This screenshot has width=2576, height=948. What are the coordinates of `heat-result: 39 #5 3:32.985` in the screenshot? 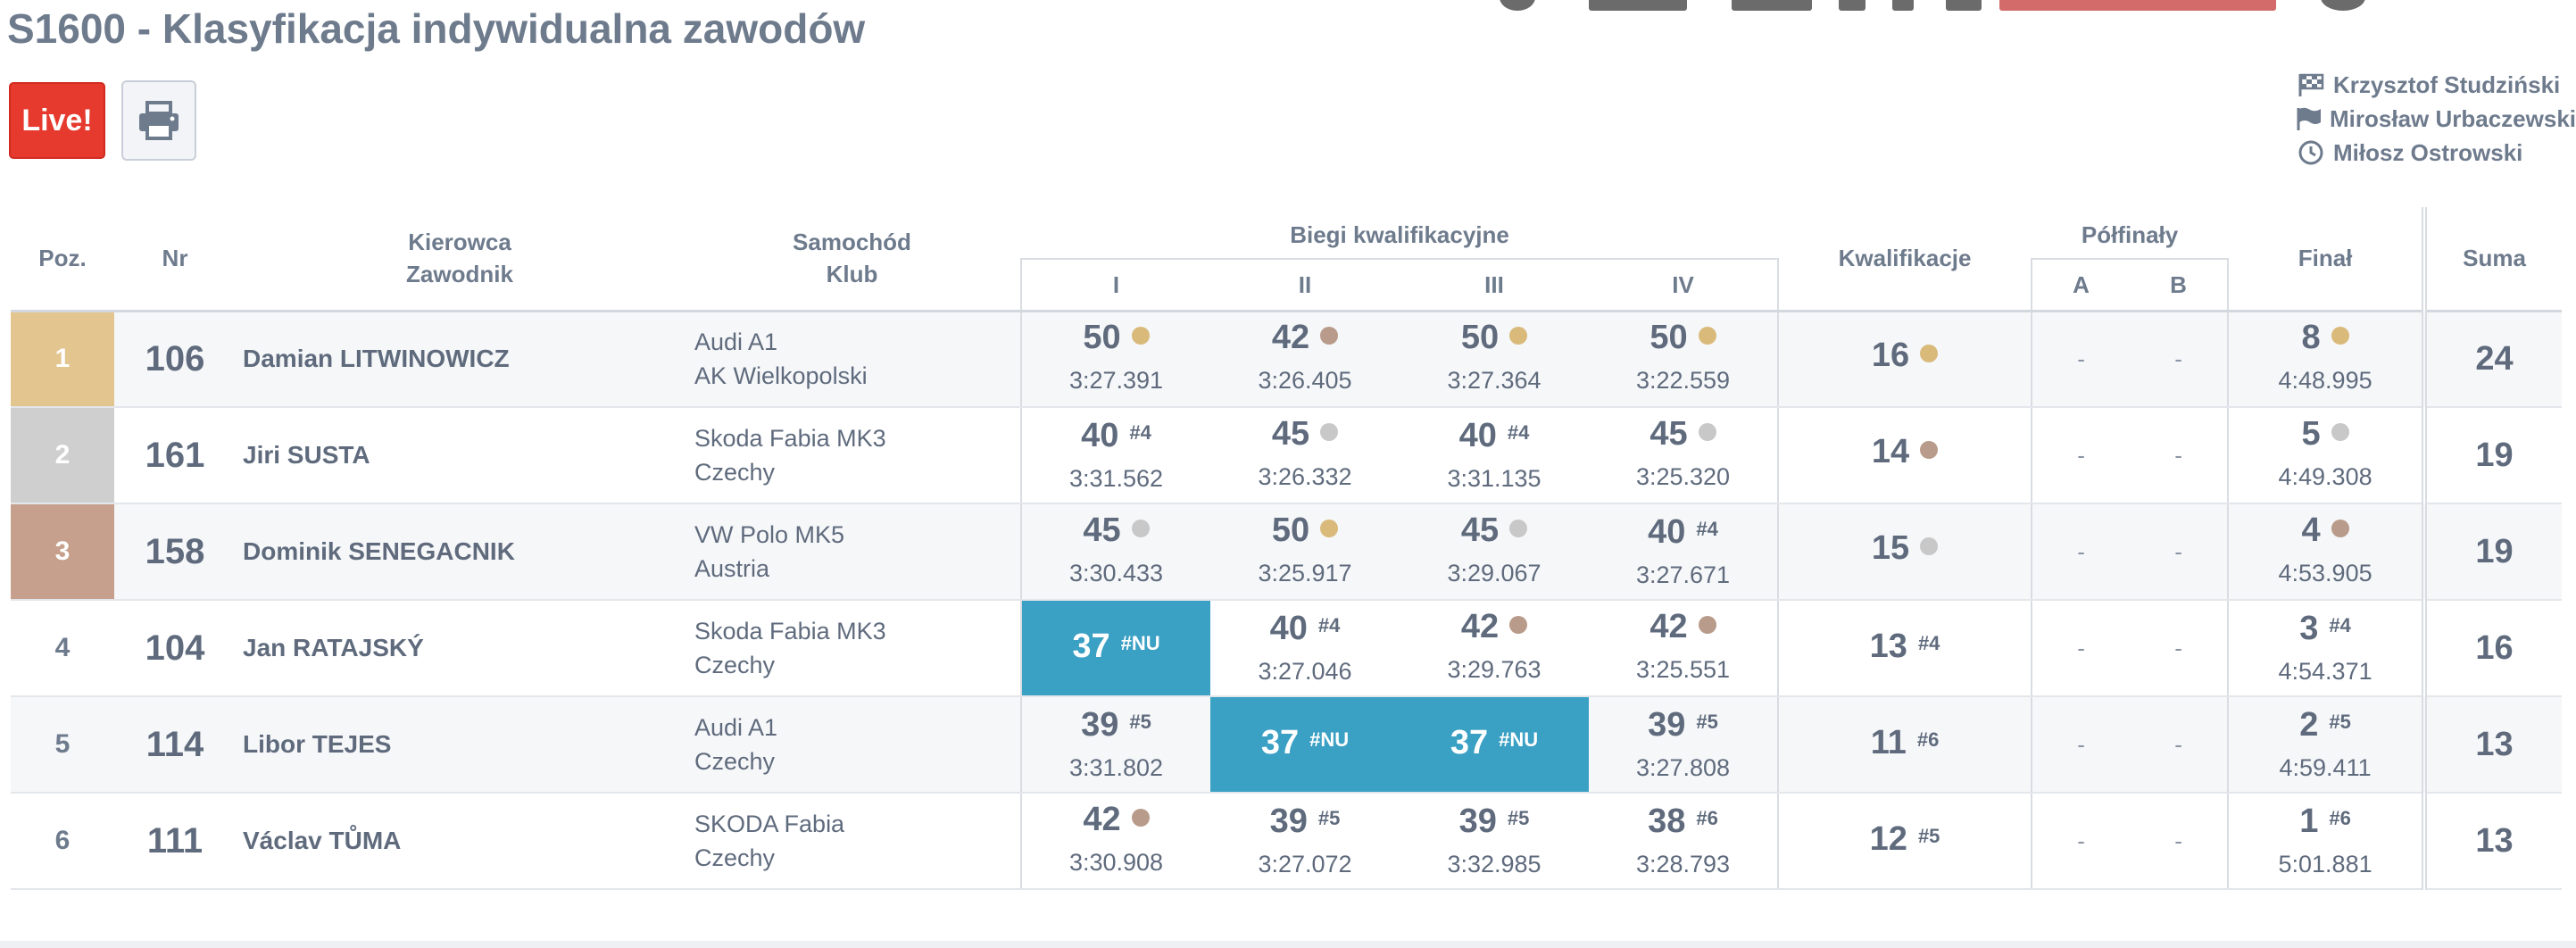 It's located at (1495, 841).